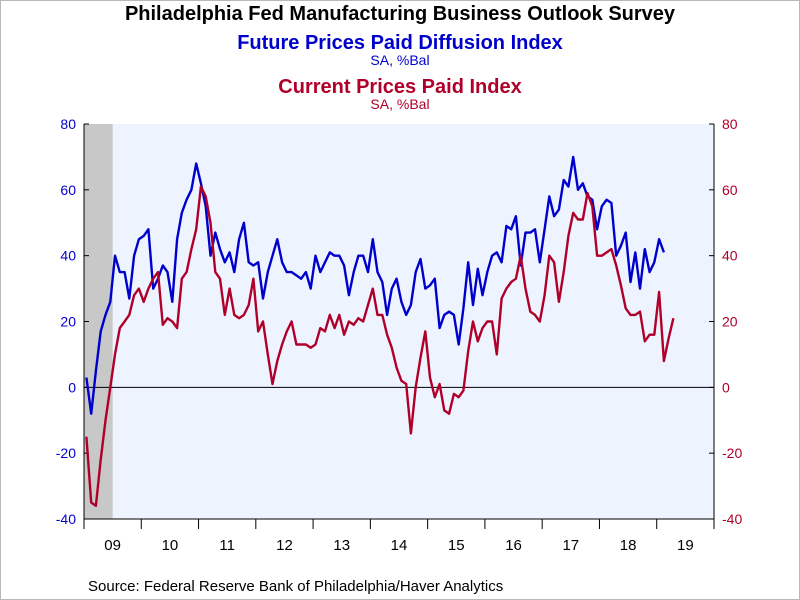  What do you see at coordinates (730, 190) in the screenshot?
I see `right-tick-label: 60` at bounding box center [730, 190].